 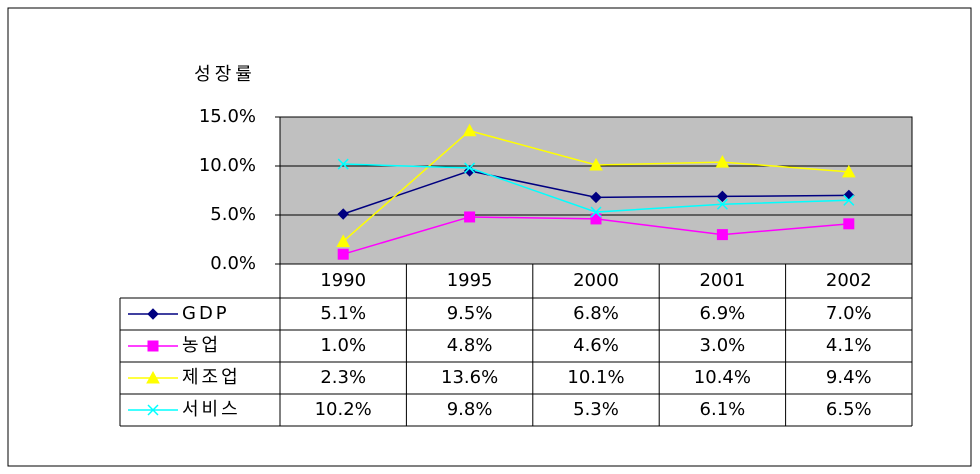 What do you see at coordinates (849, 345) in the screenshot?
I see `table-value: 4.1%` at bounding box center [849, 345].